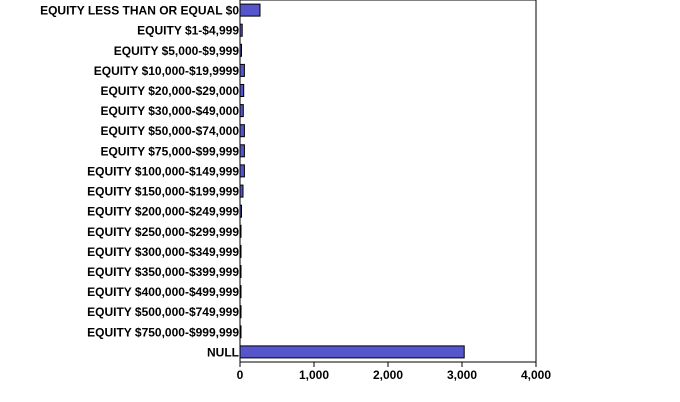  I want to click on category-label-13: EQUITY $350,000-$399,999, so click(163, 272).